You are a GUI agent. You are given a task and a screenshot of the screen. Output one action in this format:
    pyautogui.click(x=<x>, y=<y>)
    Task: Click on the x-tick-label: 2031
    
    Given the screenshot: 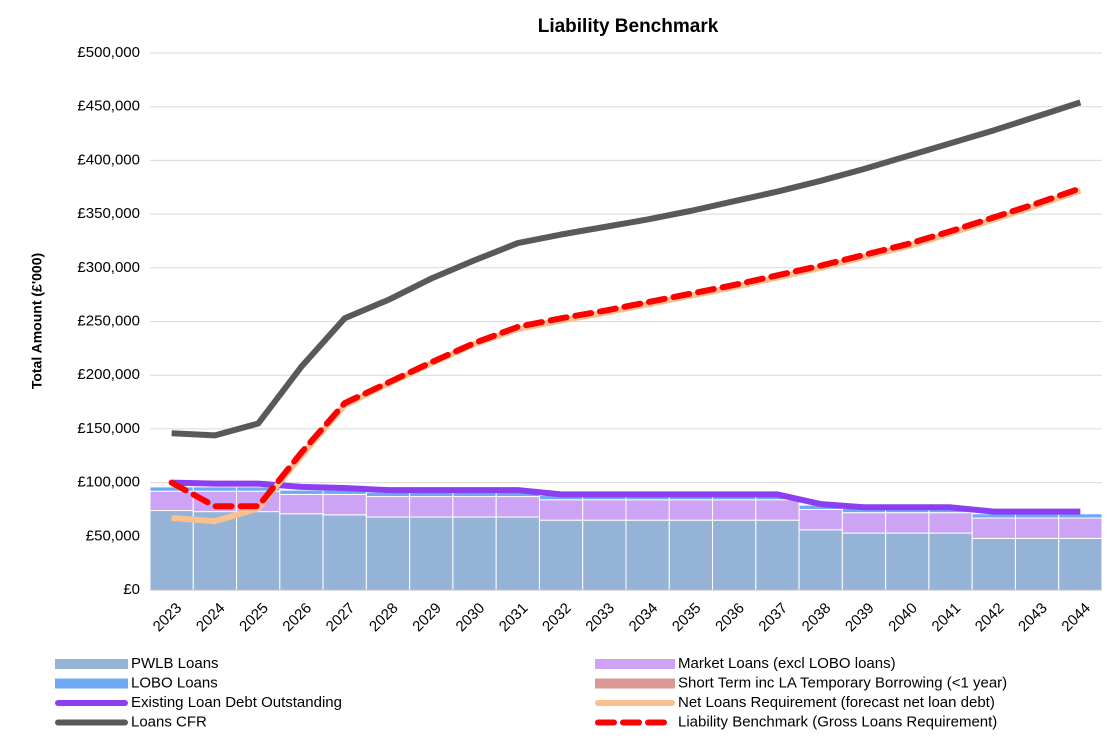 What is the action you would take?
    pyautogui.click(x=514, y=618)
    